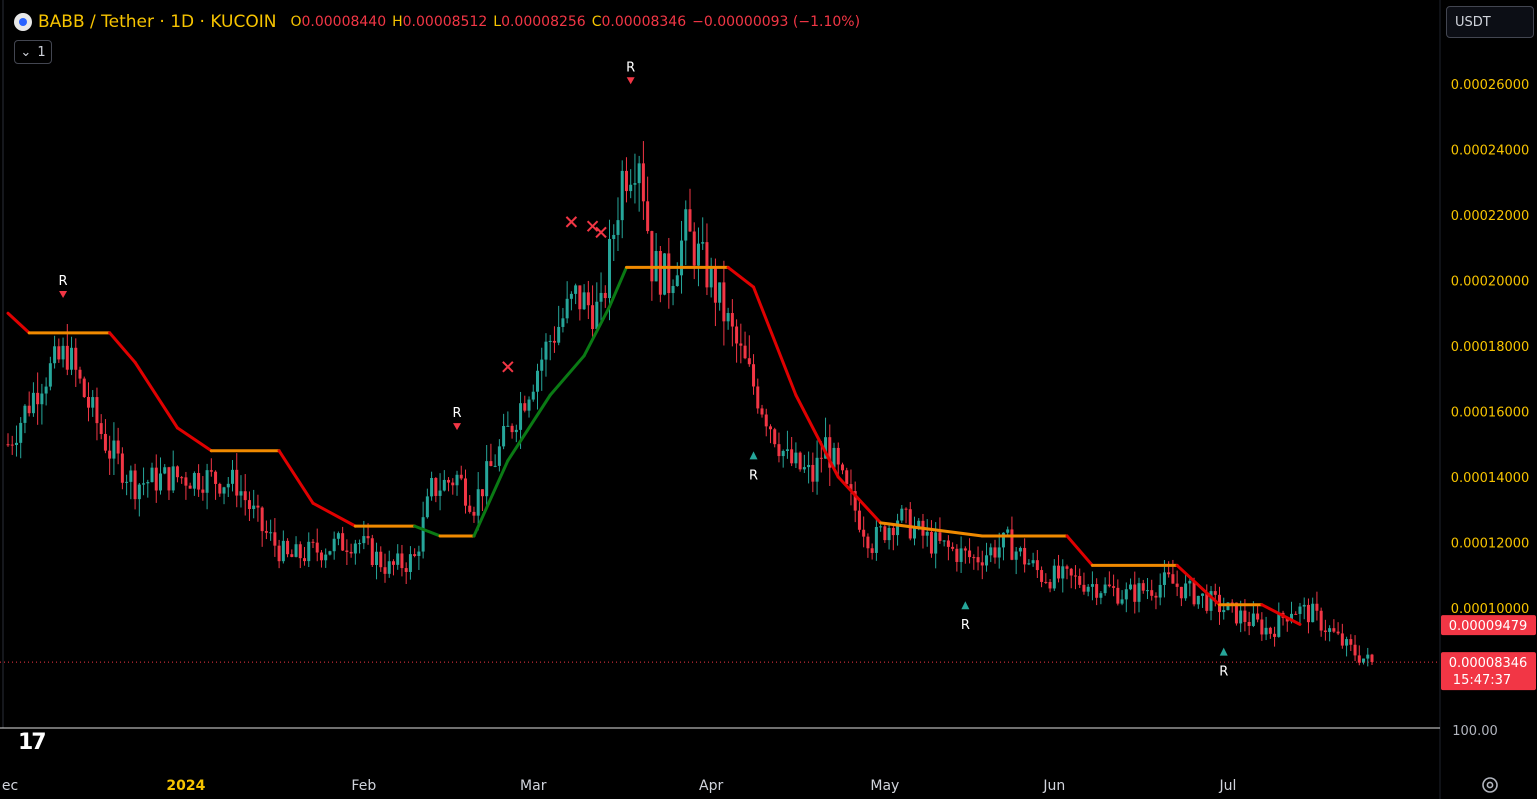 This screenshot has width=1537, height=799. Describe the element at coordinates (1490, 785) in the screenshot. I see `gear-icon` at that location.